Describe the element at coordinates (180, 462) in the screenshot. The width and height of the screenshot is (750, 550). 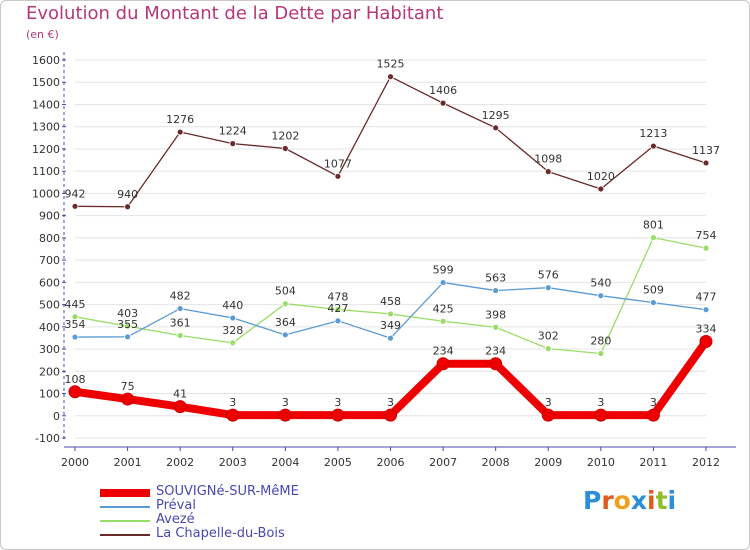
I see `x-tick-label: 2002` at that location.